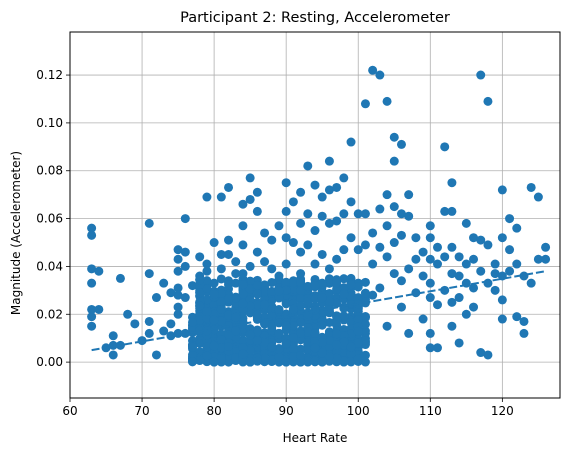  Describe the element at coordinates (49, 123) in the screenshot. I see `y-tick-label: 0.10` at that location.